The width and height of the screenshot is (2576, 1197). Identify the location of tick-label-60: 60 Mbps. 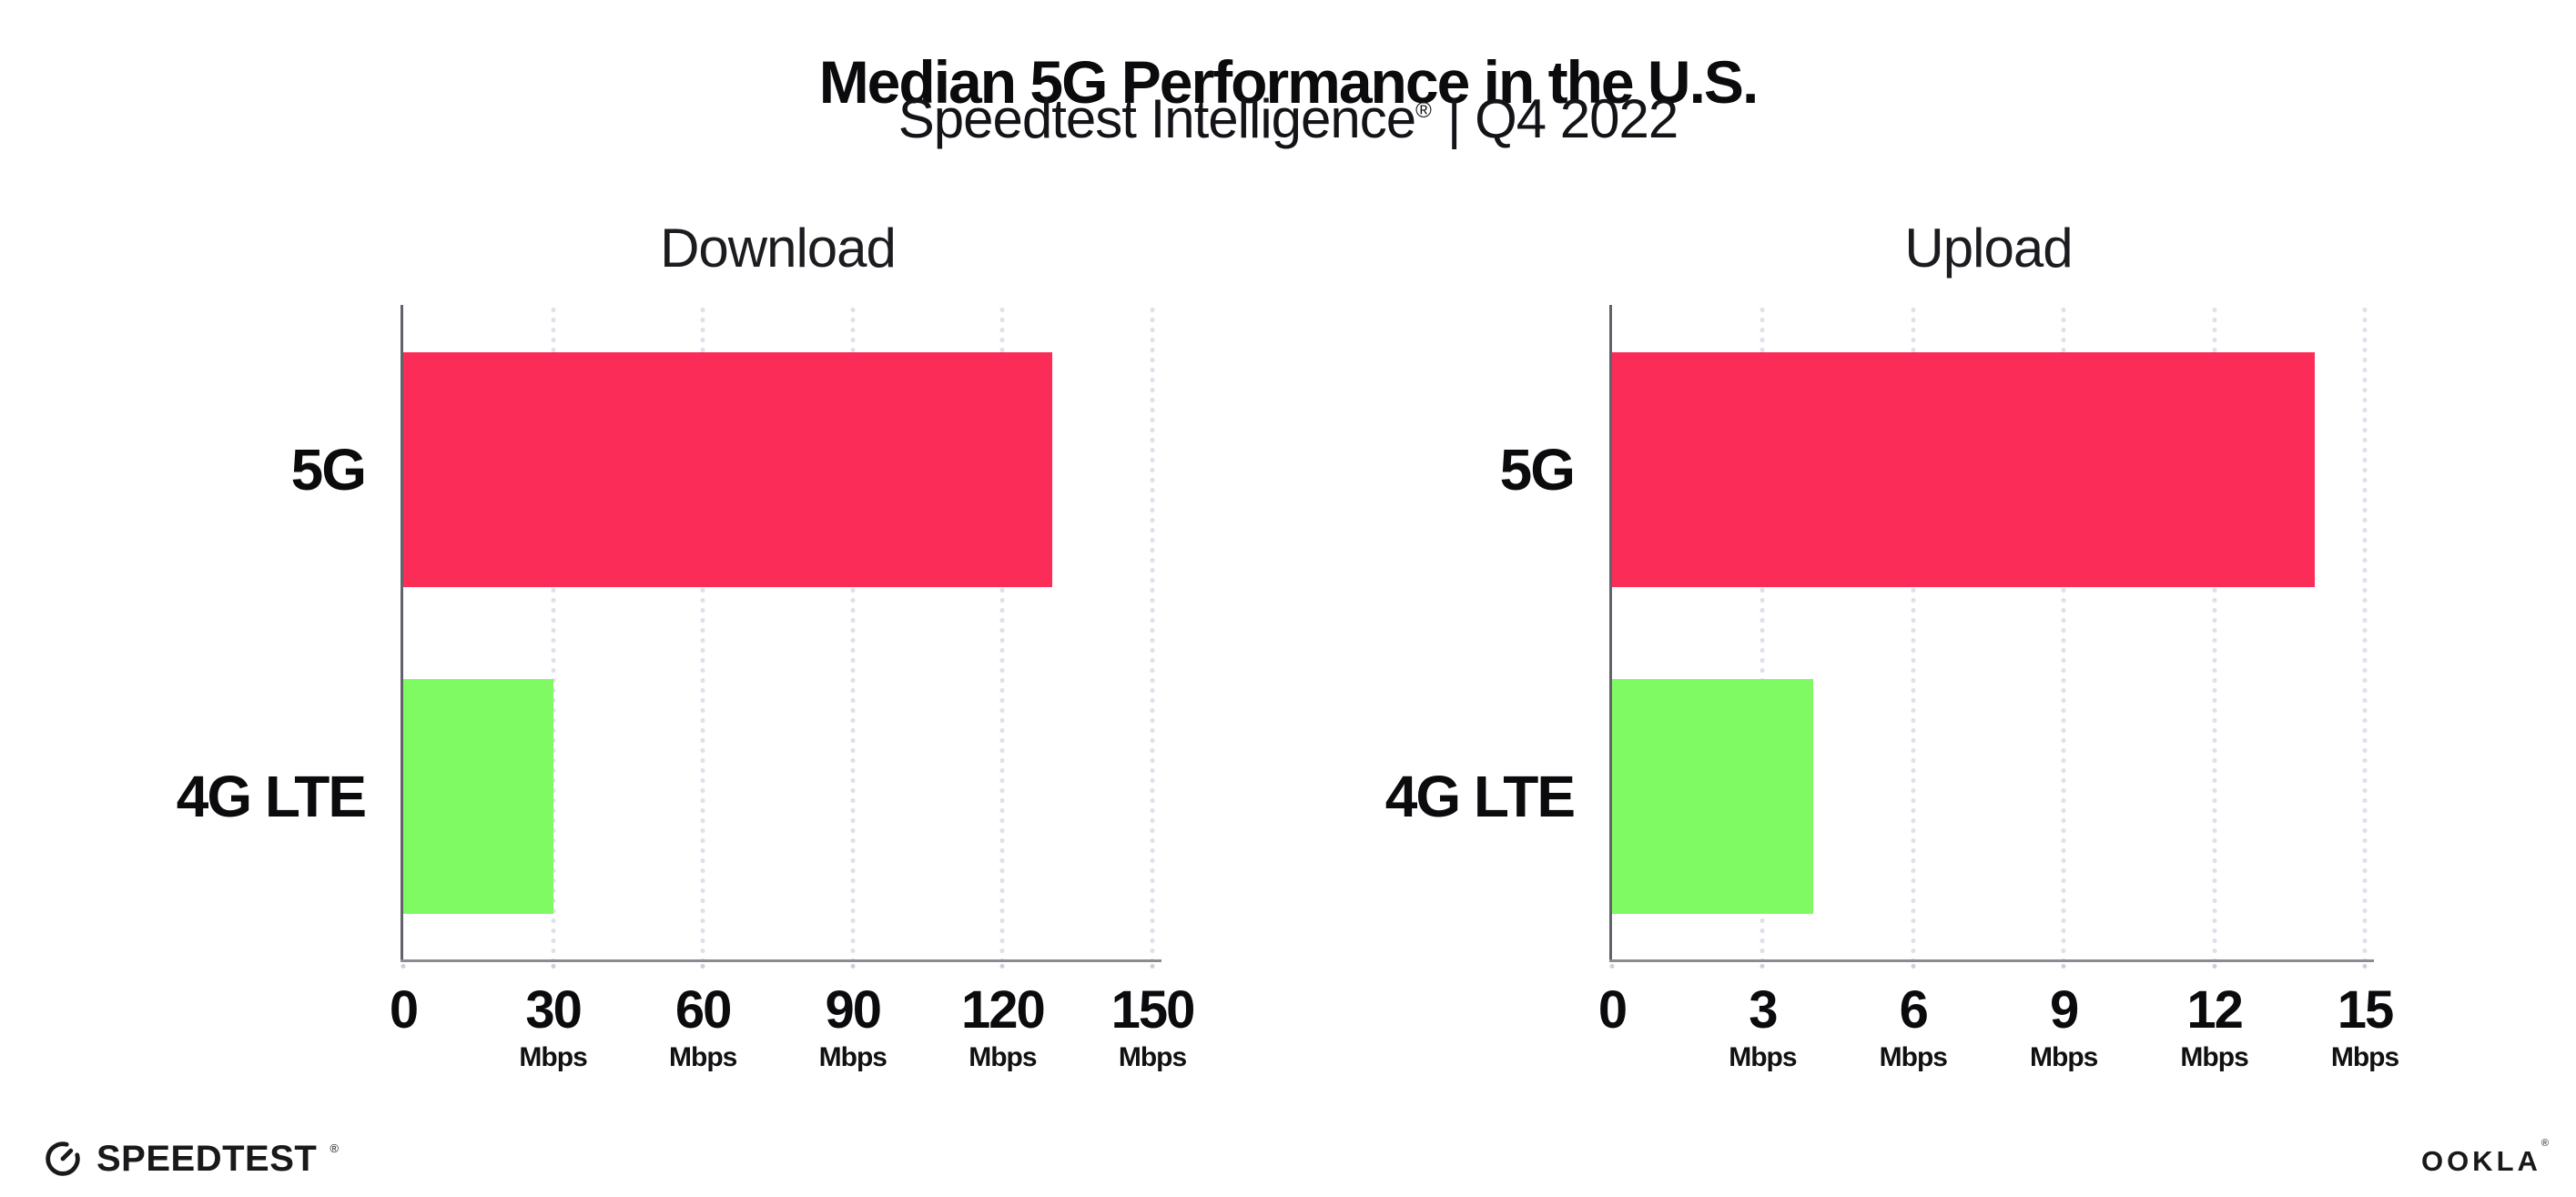
(703, 1027).